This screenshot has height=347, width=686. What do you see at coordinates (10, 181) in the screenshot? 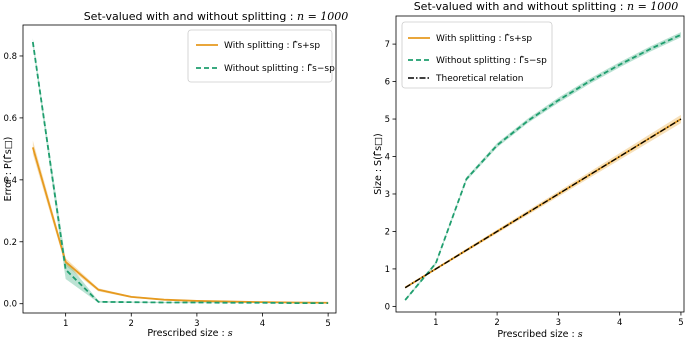
I see `y-tick-label: 0.4` at bounding box center [10, 181].